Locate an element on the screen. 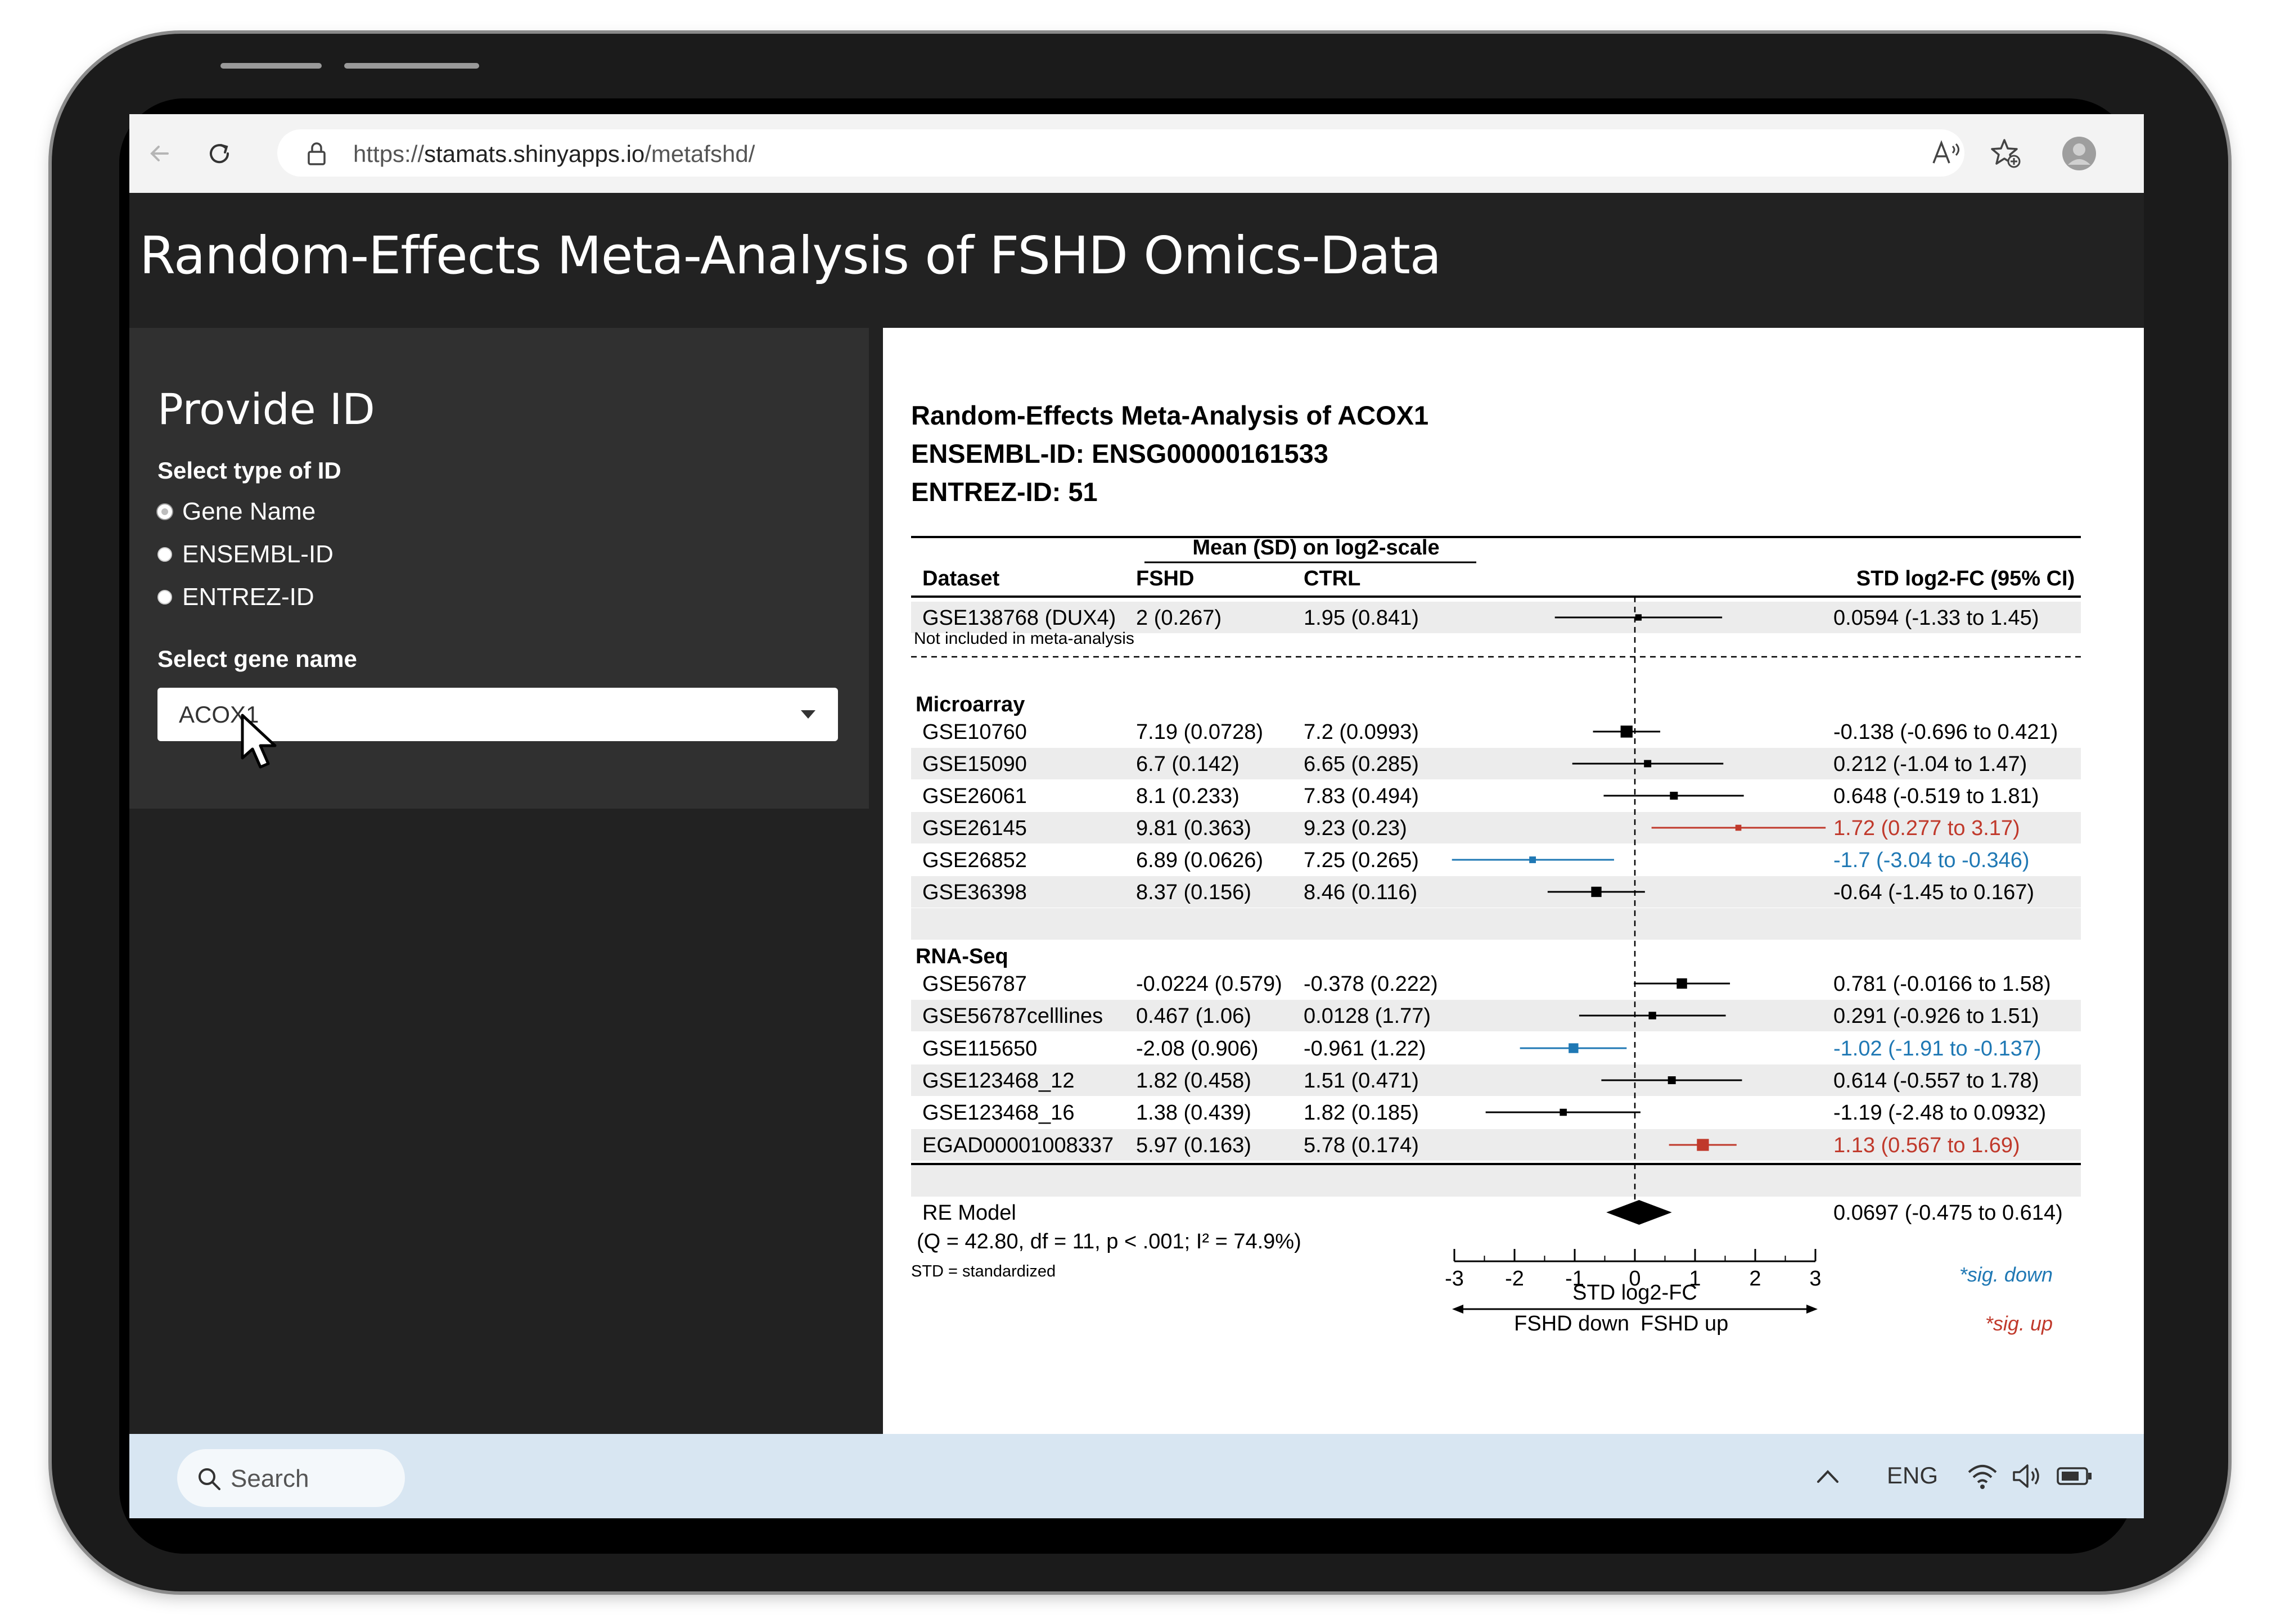 This screenshot has height=1624, width=2285. volume-icon is located at coordinates (2028, 1476).